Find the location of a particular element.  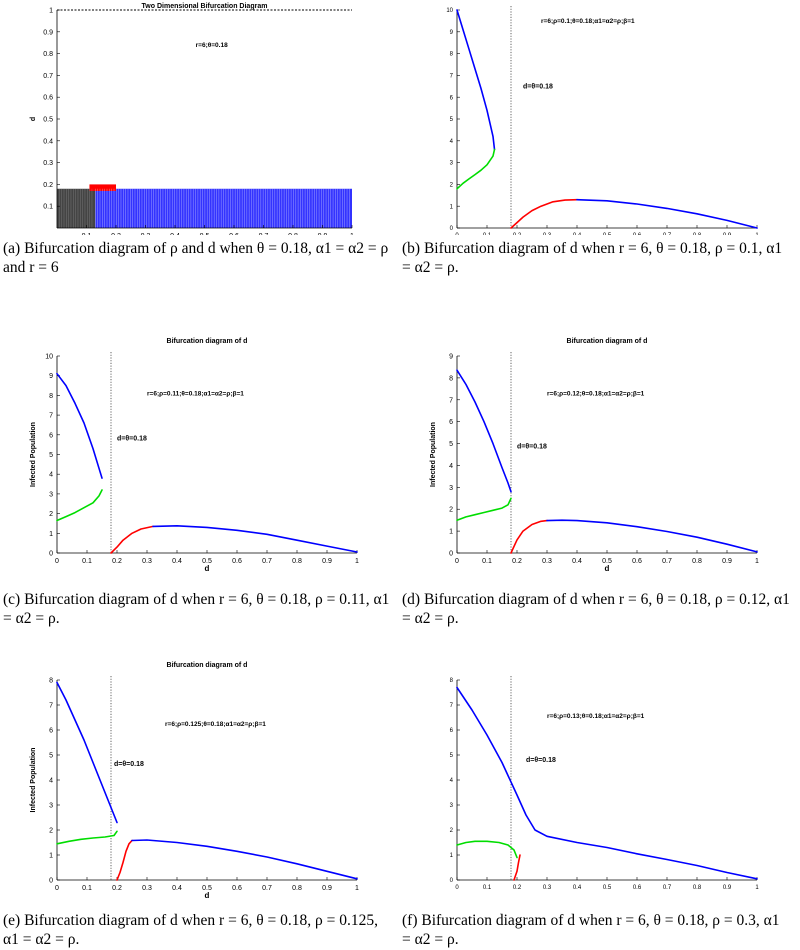

y-tick-label: 0.5 is located at coordinates (48, 120).